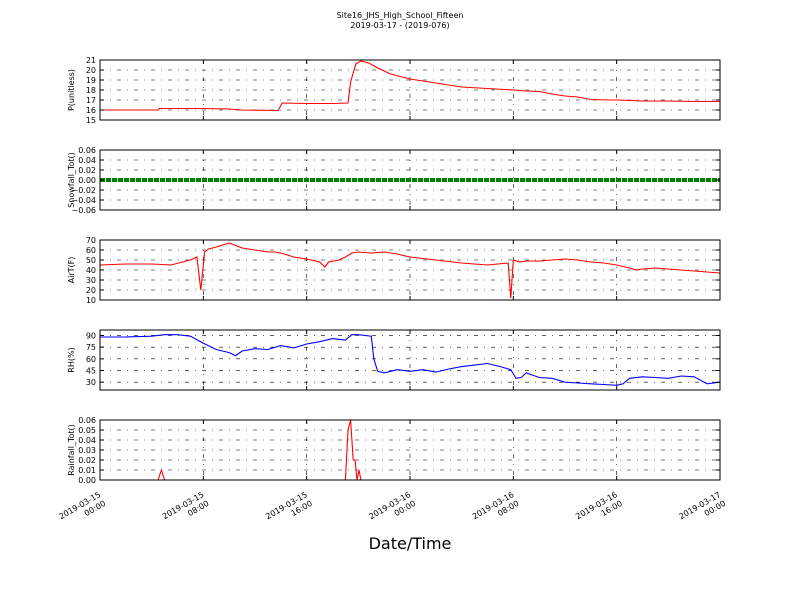 The height and width of the screenshot is (600, 800). Describe the element at coordinates (91, 335) in the screenshot. I see `y-tick-label: 90` at that location.